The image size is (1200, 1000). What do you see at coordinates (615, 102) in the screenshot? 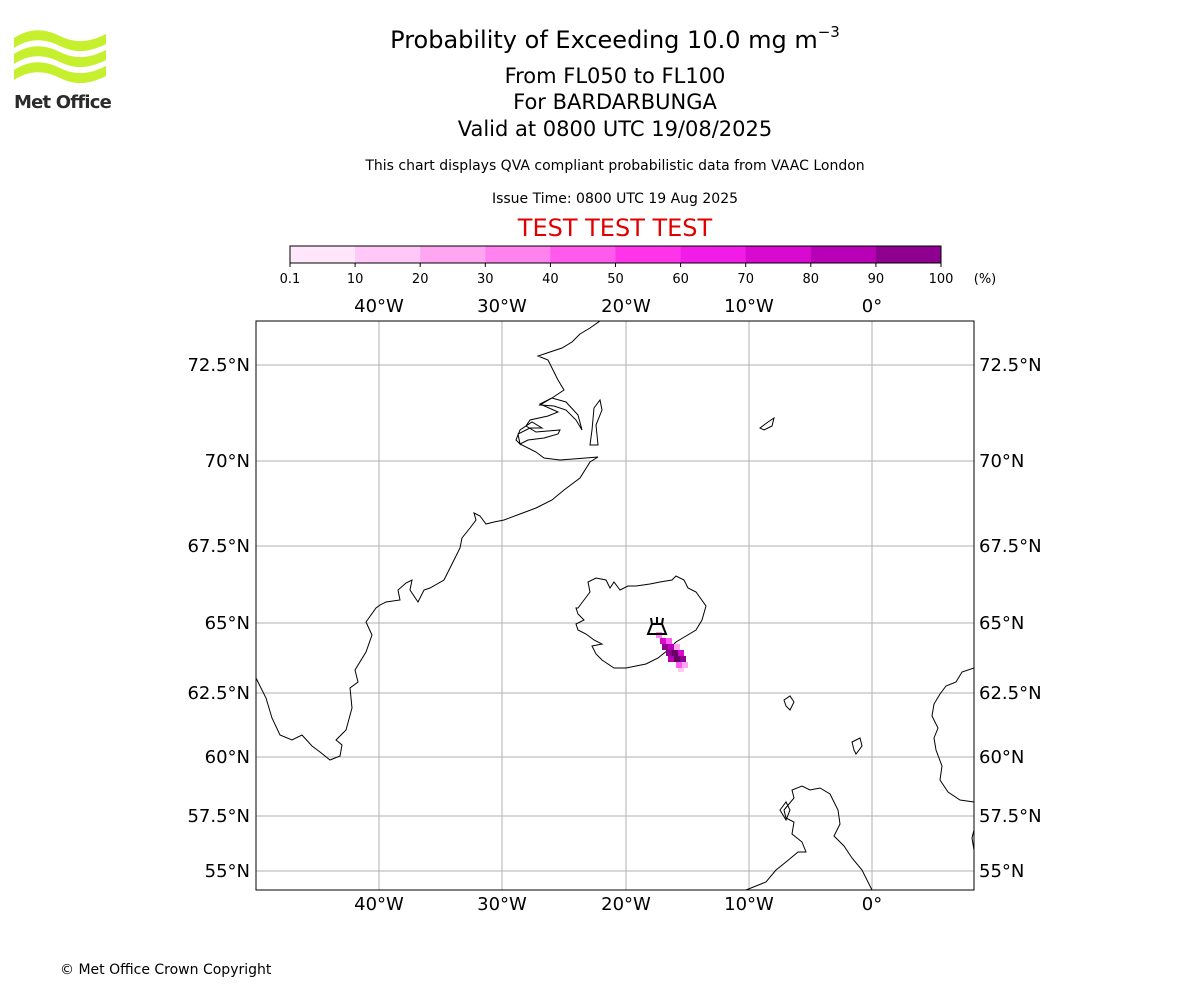
I see `volcano-name: For BARDARBUNGA` at bounding box center [615, 102].